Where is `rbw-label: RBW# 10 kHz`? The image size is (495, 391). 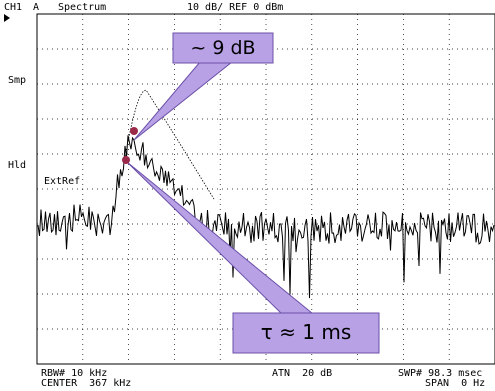
rbw-label: RBW# 10 kHz is located at coordinates (74, 373).